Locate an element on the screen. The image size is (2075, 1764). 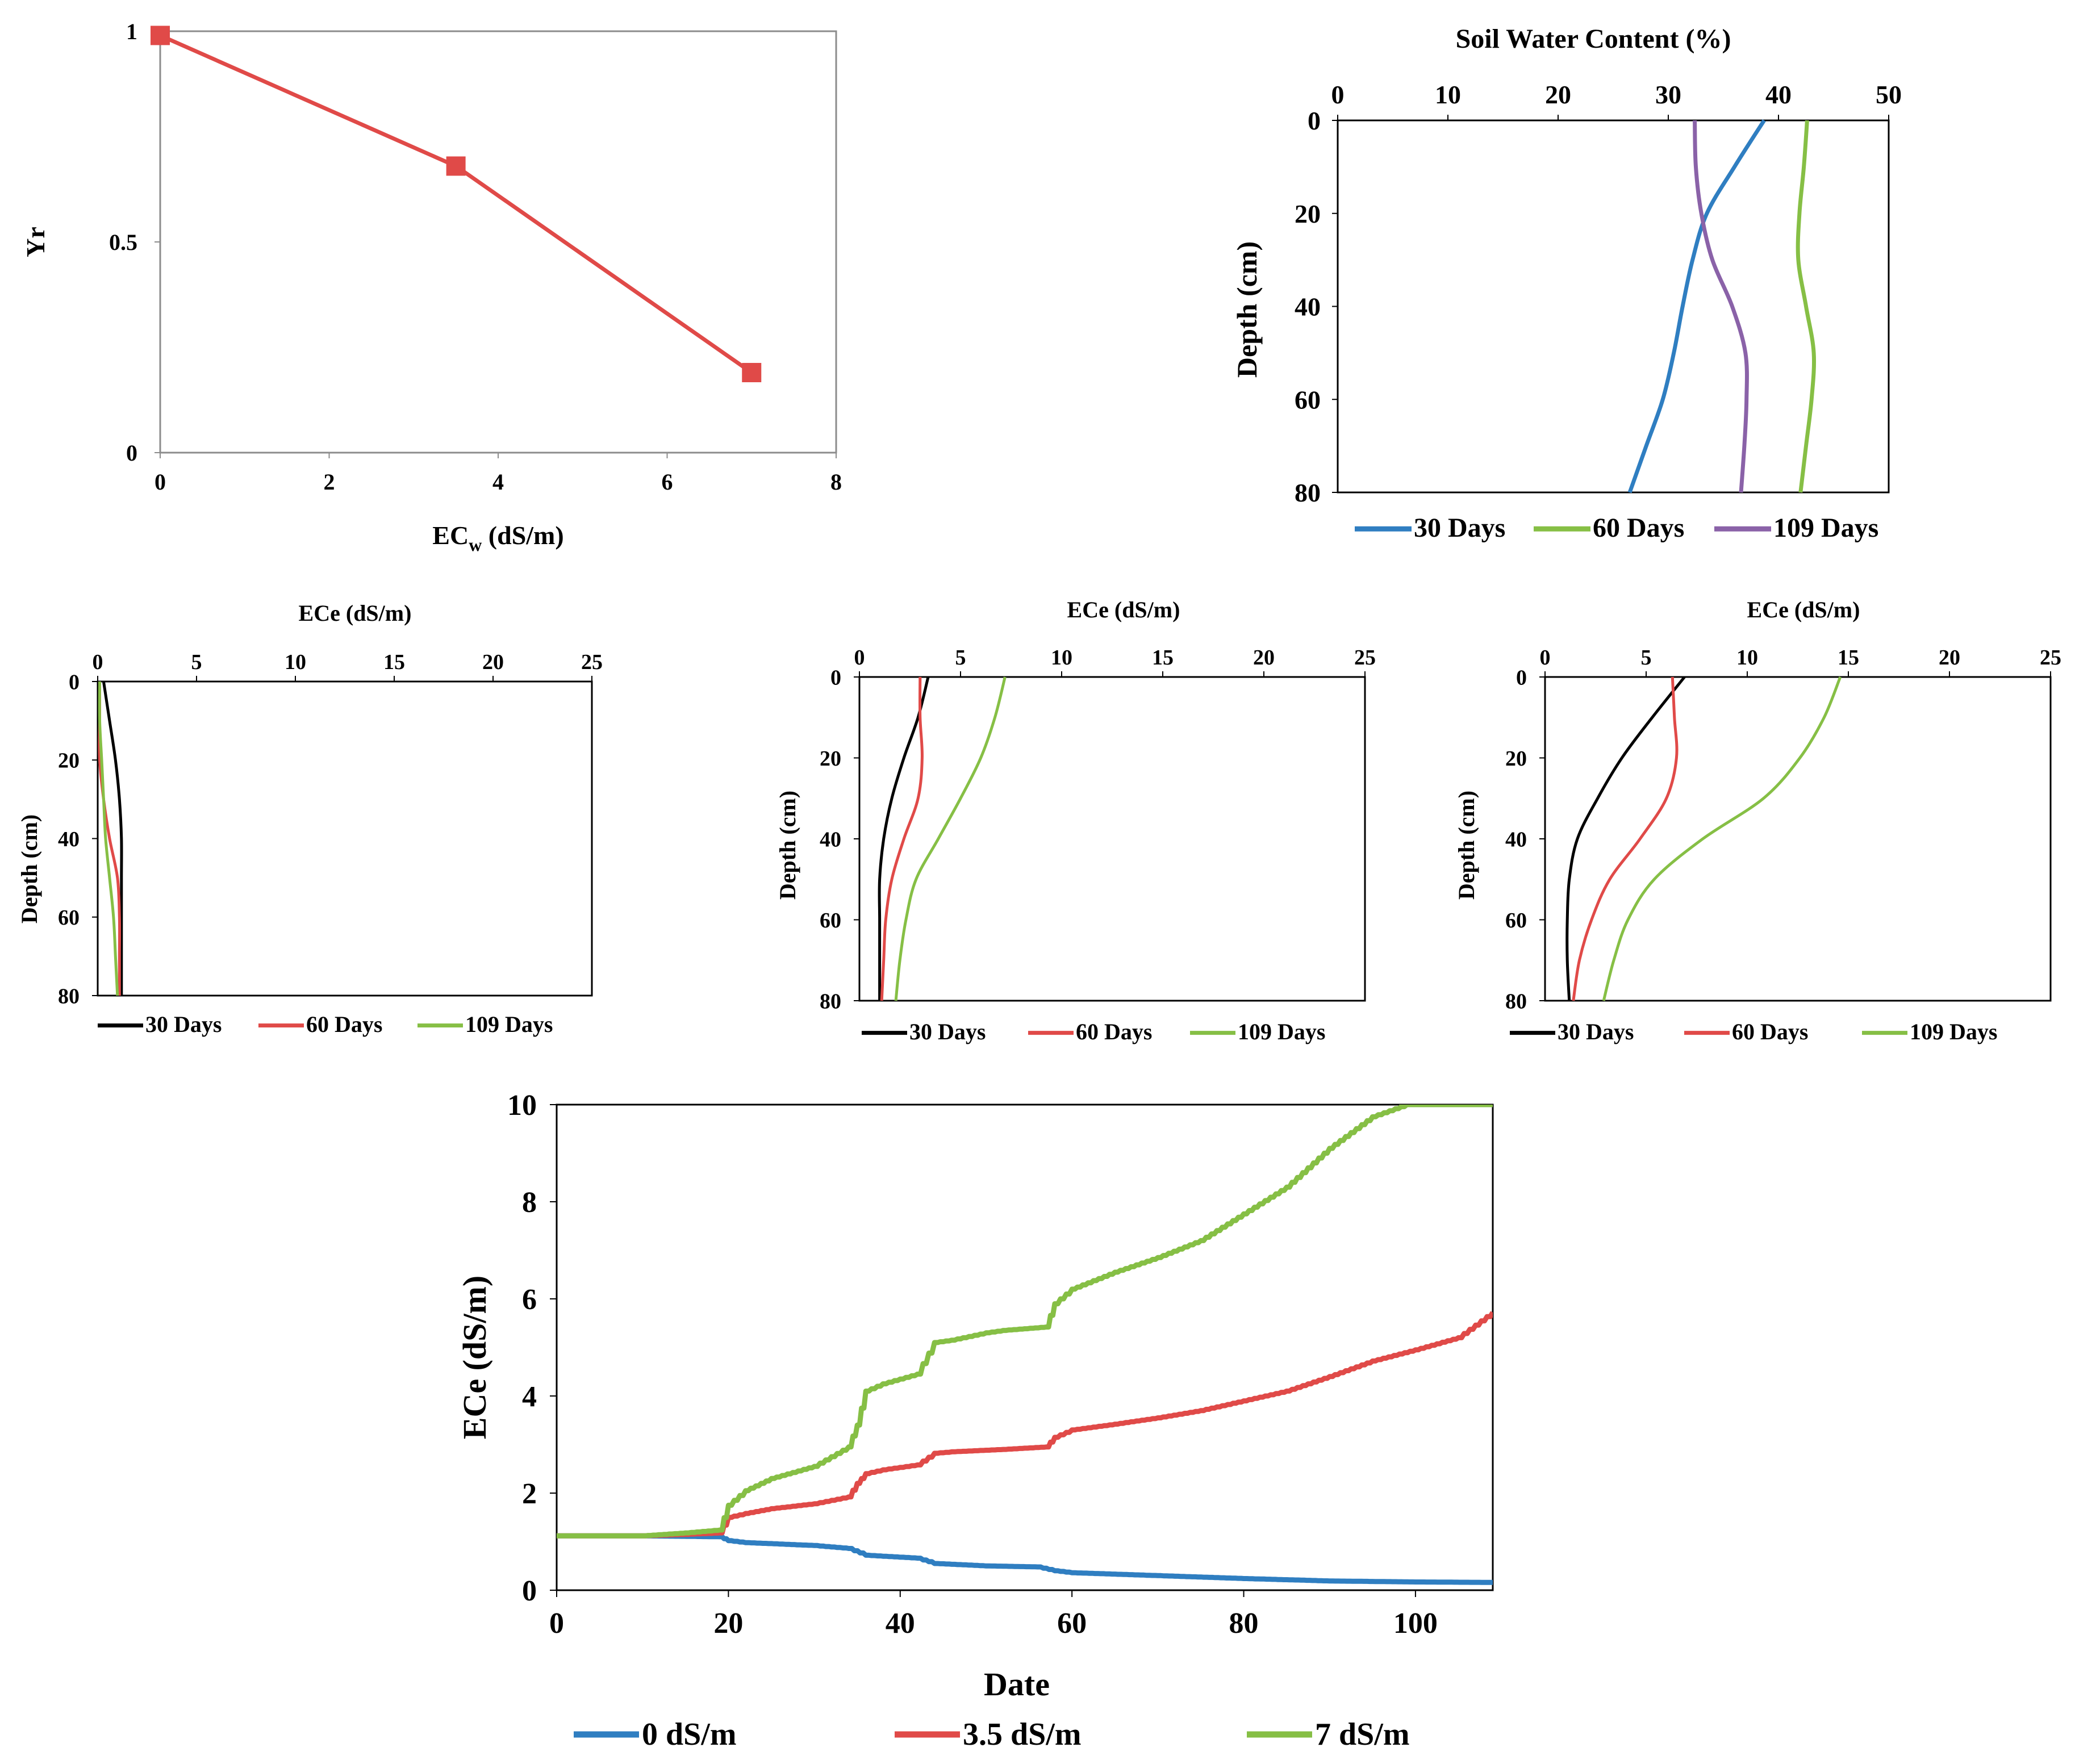
ece0-series is located at coordinates (110, 838).